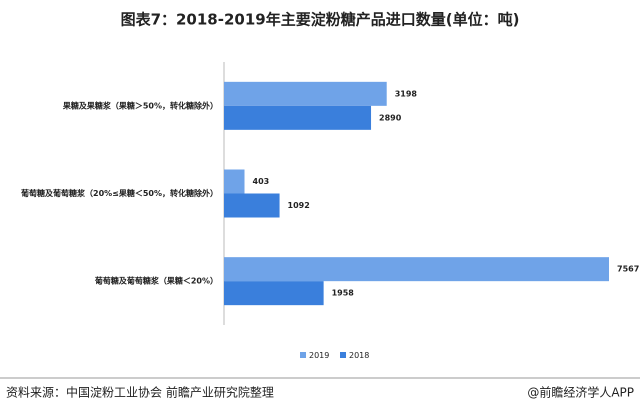 Image resolution: width=640 pixels, height=415 pixels. What do you see at coordinates (119, 193) in the screenshot?
I see `category-label: 葡萄糖及葡萄糖浆（20%≤果糖＜50%，转化糖除外）` at bounding box center [119, 193].